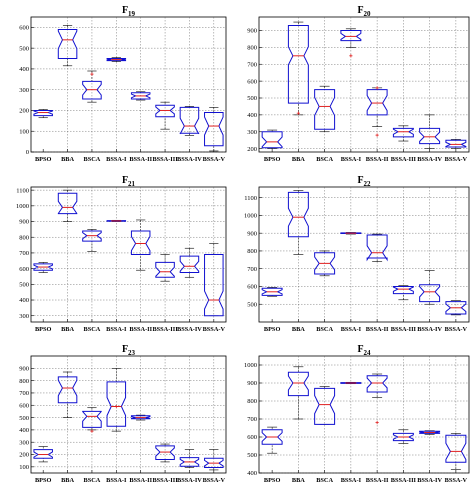 This screenshot has height=489, width=474. I want to click on box-BSSA-I, so click(351, 43).